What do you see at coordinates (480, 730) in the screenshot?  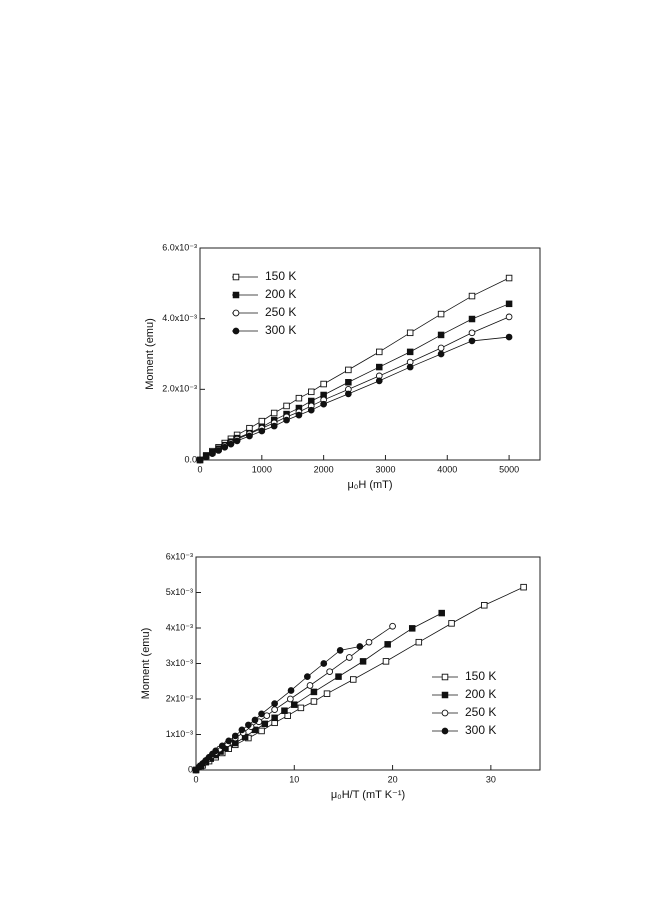 I see `legend-label: 300 K` at bounding box center [480, 730].